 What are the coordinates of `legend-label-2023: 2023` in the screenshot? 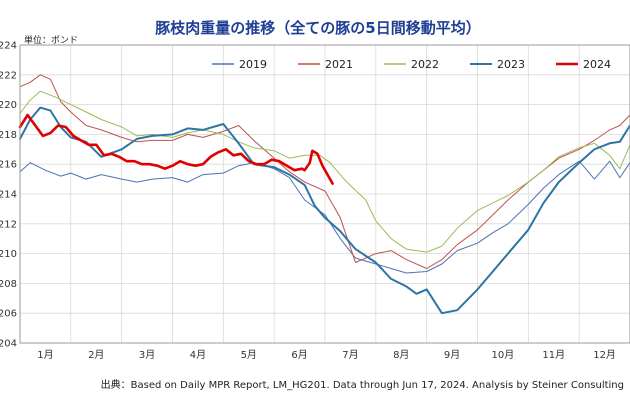 It's located at (511, 64).